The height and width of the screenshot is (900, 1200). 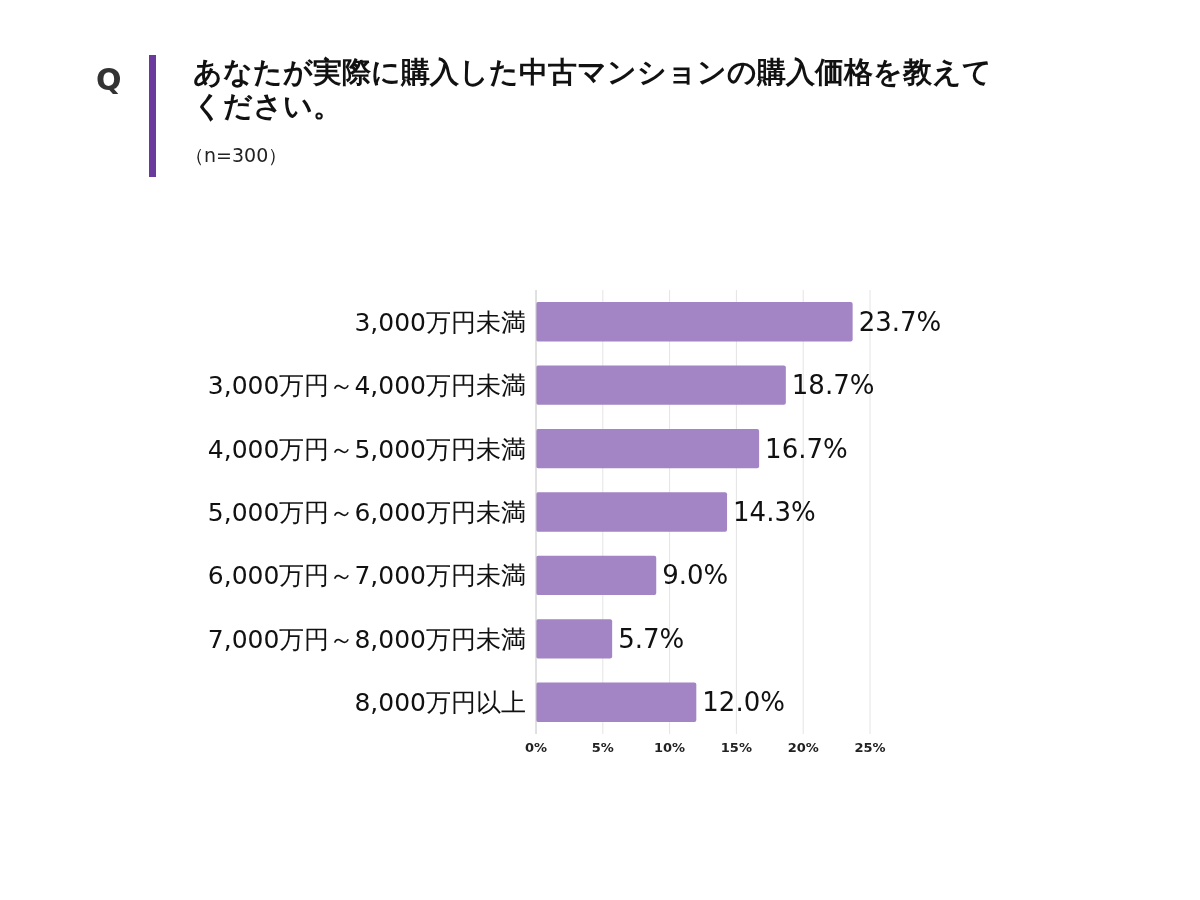 I want to click on y-tick-label: 3,000万円未満, so click(x=440, y=322).